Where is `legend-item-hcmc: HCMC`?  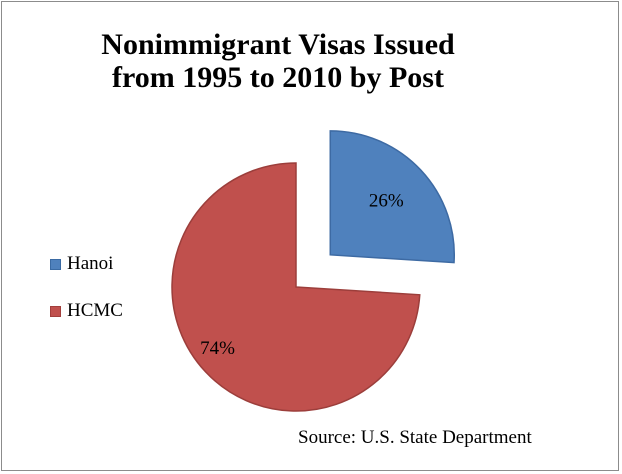
legend-item-hcmc: HCMC is located at coordinates (86, 311).